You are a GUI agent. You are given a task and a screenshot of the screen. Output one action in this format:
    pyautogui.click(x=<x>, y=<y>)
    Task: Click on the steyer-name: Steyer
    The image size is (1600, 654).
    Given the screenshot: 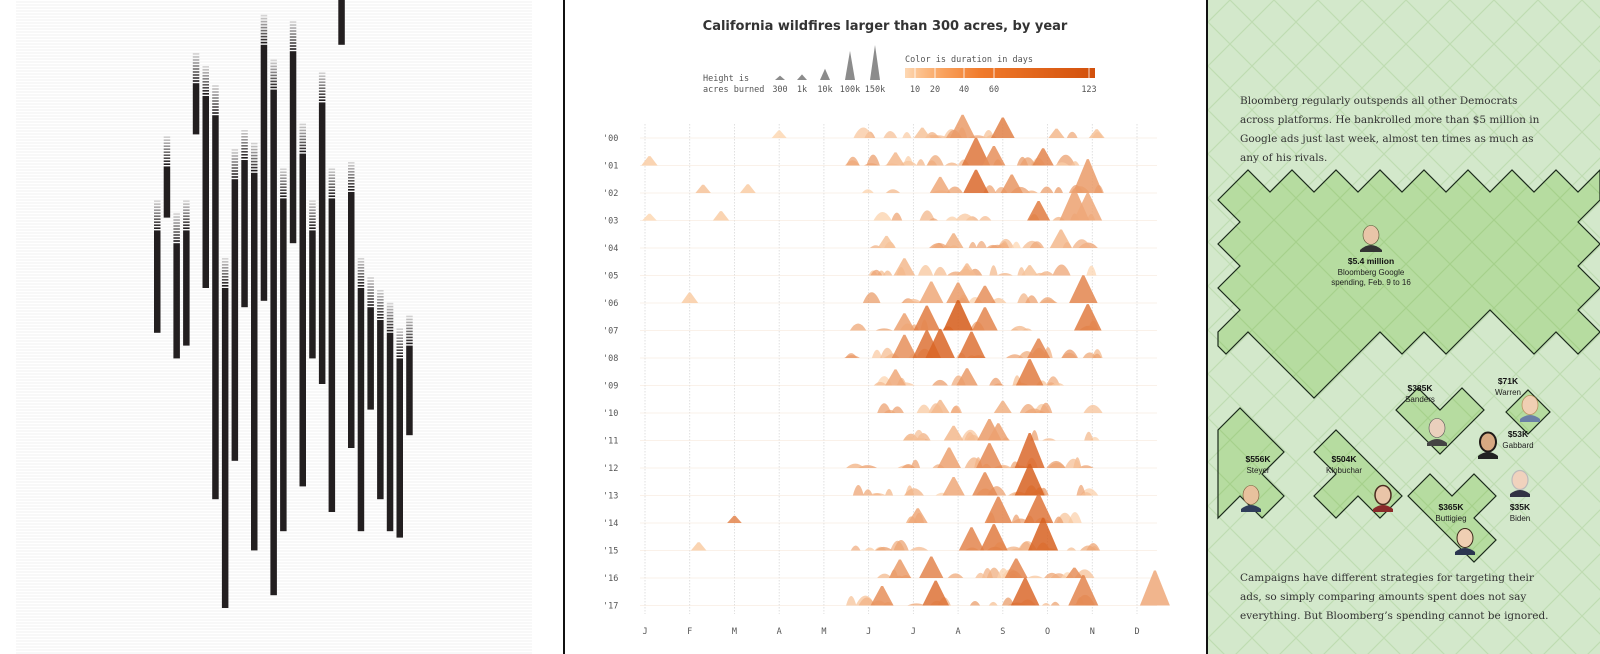 What is the action you would take?
    pyautogui.click(x=1257, y=470)
    